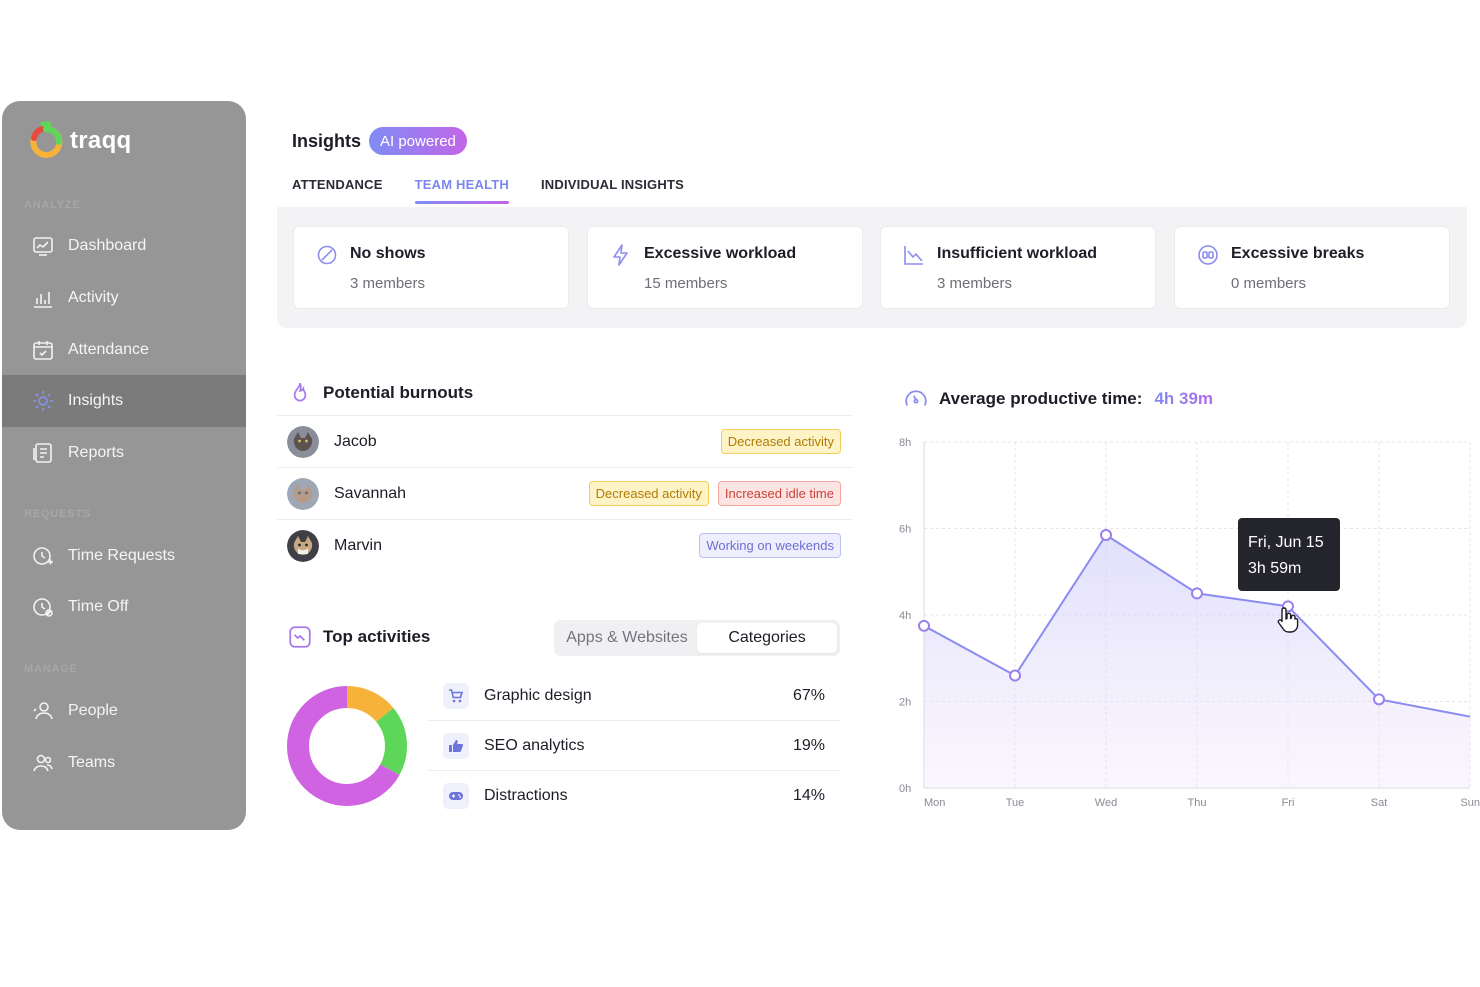  What do you see at coordinates (1184, 398) in the screenshot?
I see `productive-time-value: 4h 39m` at bounding box center [1184, 398].